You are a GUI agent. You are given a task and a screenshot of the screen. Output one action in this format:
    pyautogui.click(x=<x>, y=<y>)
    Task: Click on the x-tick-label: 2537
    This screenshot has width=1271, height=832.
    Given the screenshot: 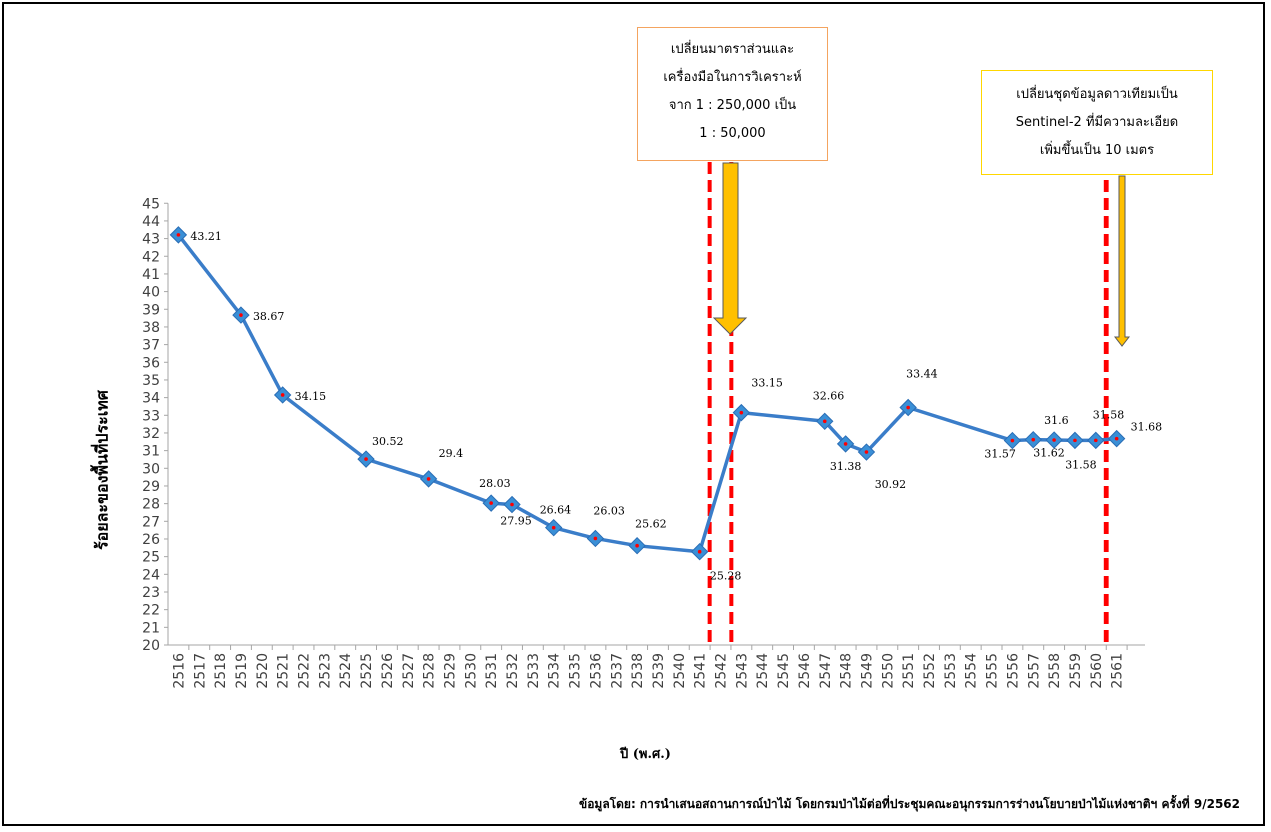 What is the action you would take?
    pyautogui.click(x=617, y=671)
    